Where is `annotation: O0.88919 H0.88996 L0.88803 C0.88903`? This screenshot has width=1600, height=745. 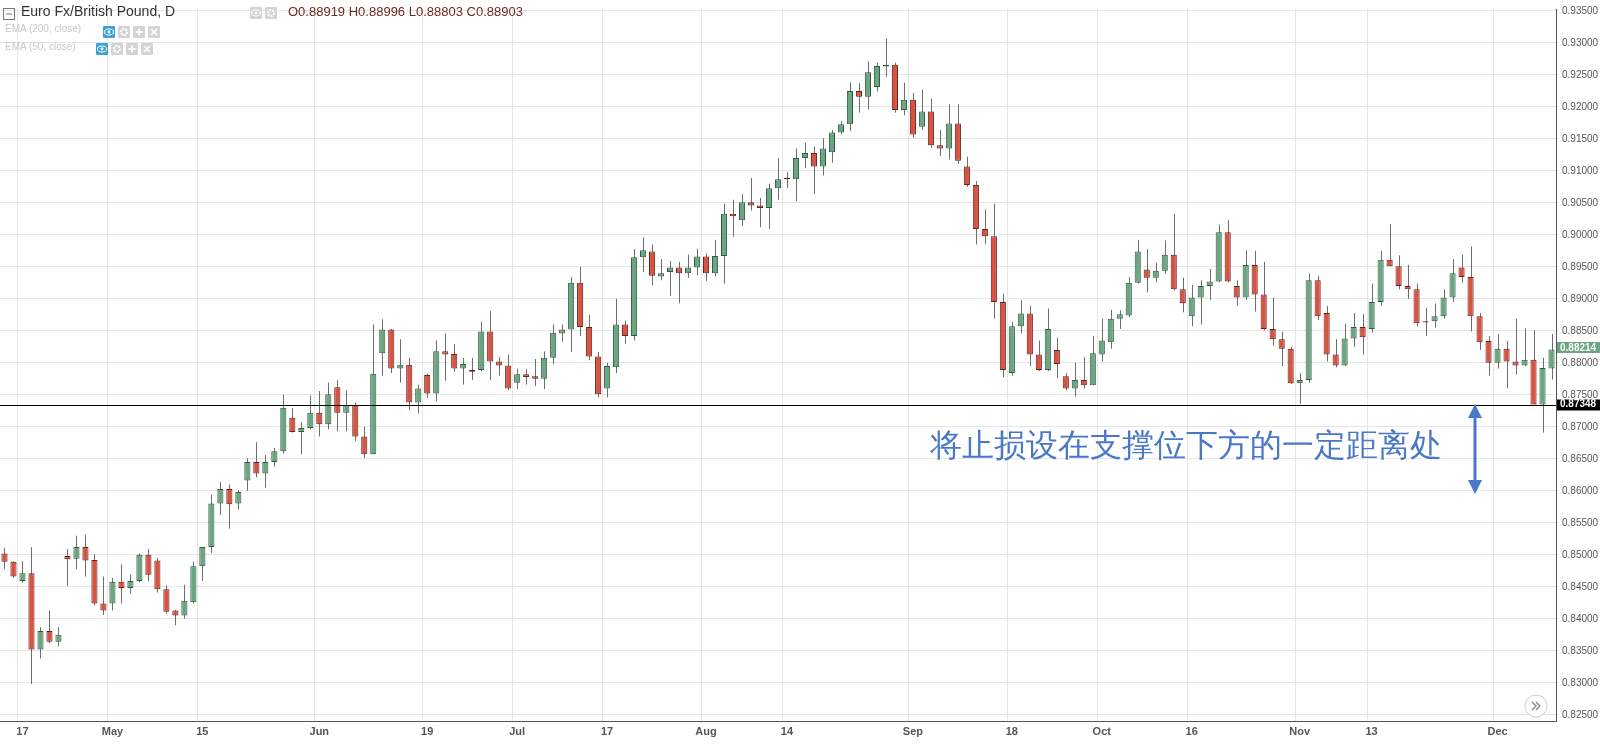
annotation: O0.88919 H0.88996 L0.88803 C0.88903 is located at coordinates (405, 11).